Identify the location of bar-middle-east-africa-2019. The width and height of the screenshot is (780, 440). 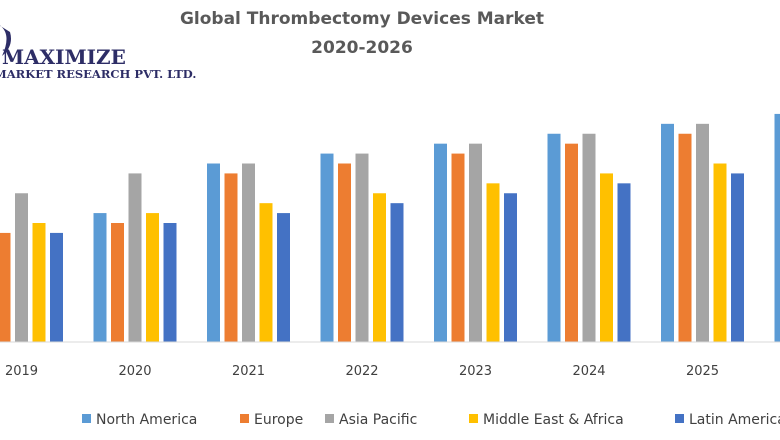
(39, 282).